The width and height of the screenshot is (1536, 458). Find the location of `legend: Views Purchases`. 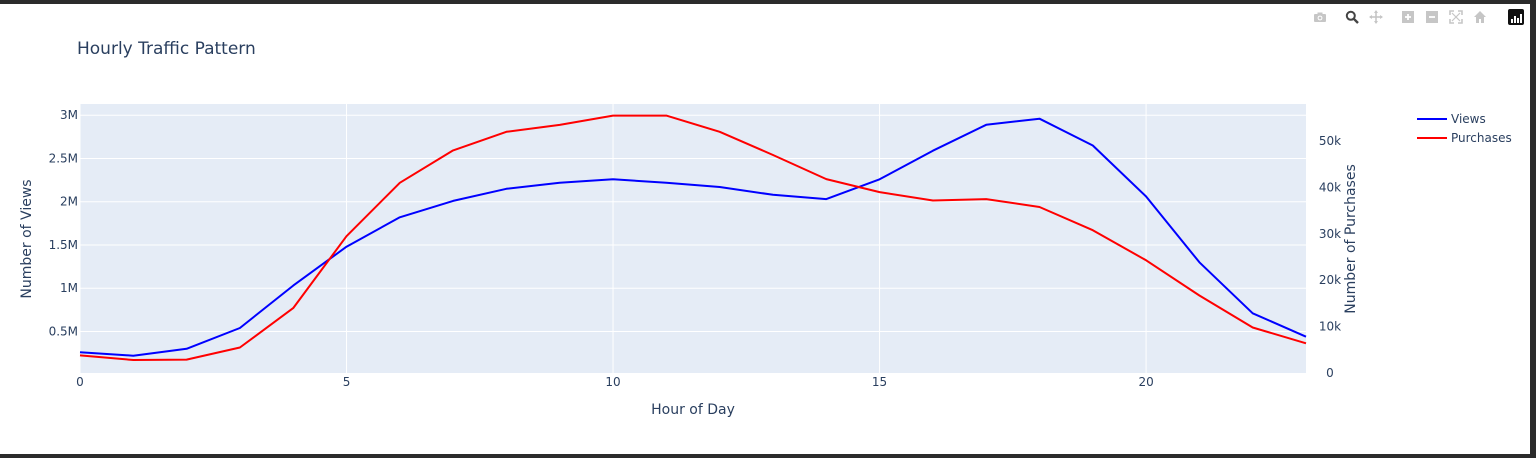

legend: Views Purchases is located at coordinates (1464, 128).